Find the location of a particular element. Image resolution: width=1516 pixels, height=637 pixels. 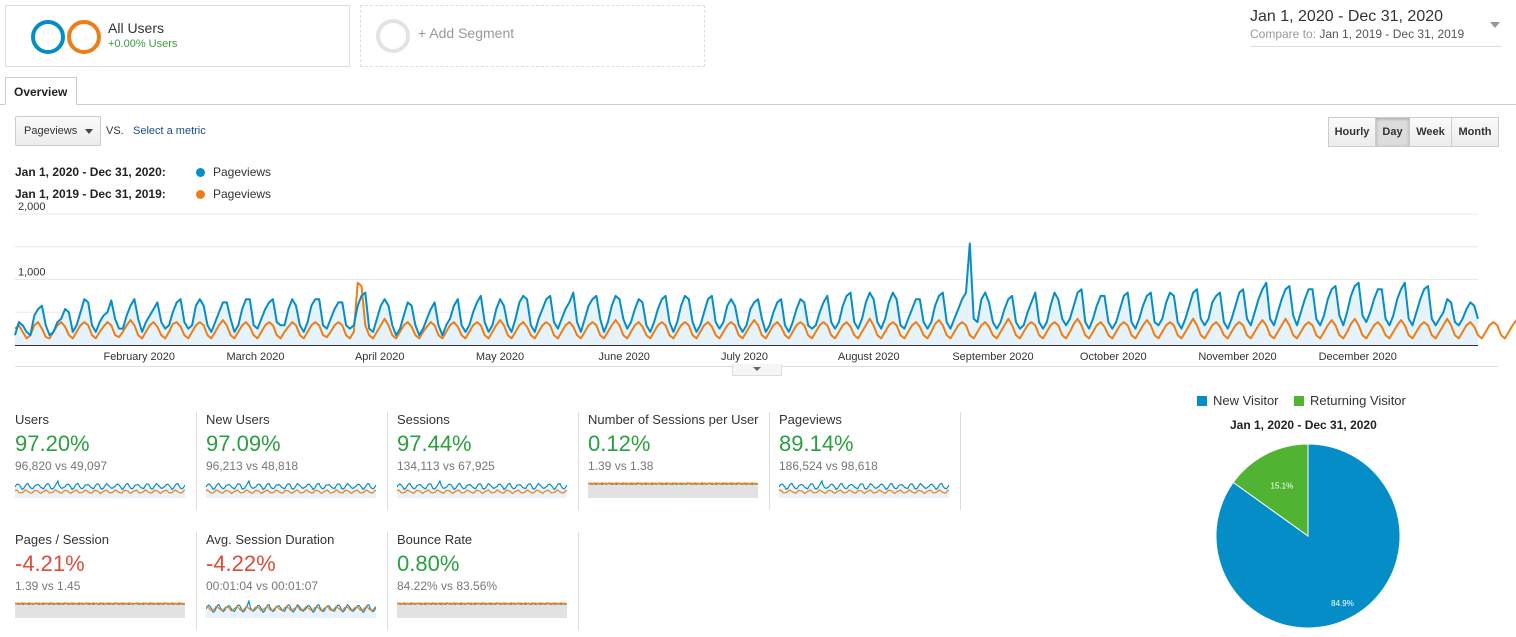

scorecard-change-value: 89.14% is located at coordinates (816, 443).